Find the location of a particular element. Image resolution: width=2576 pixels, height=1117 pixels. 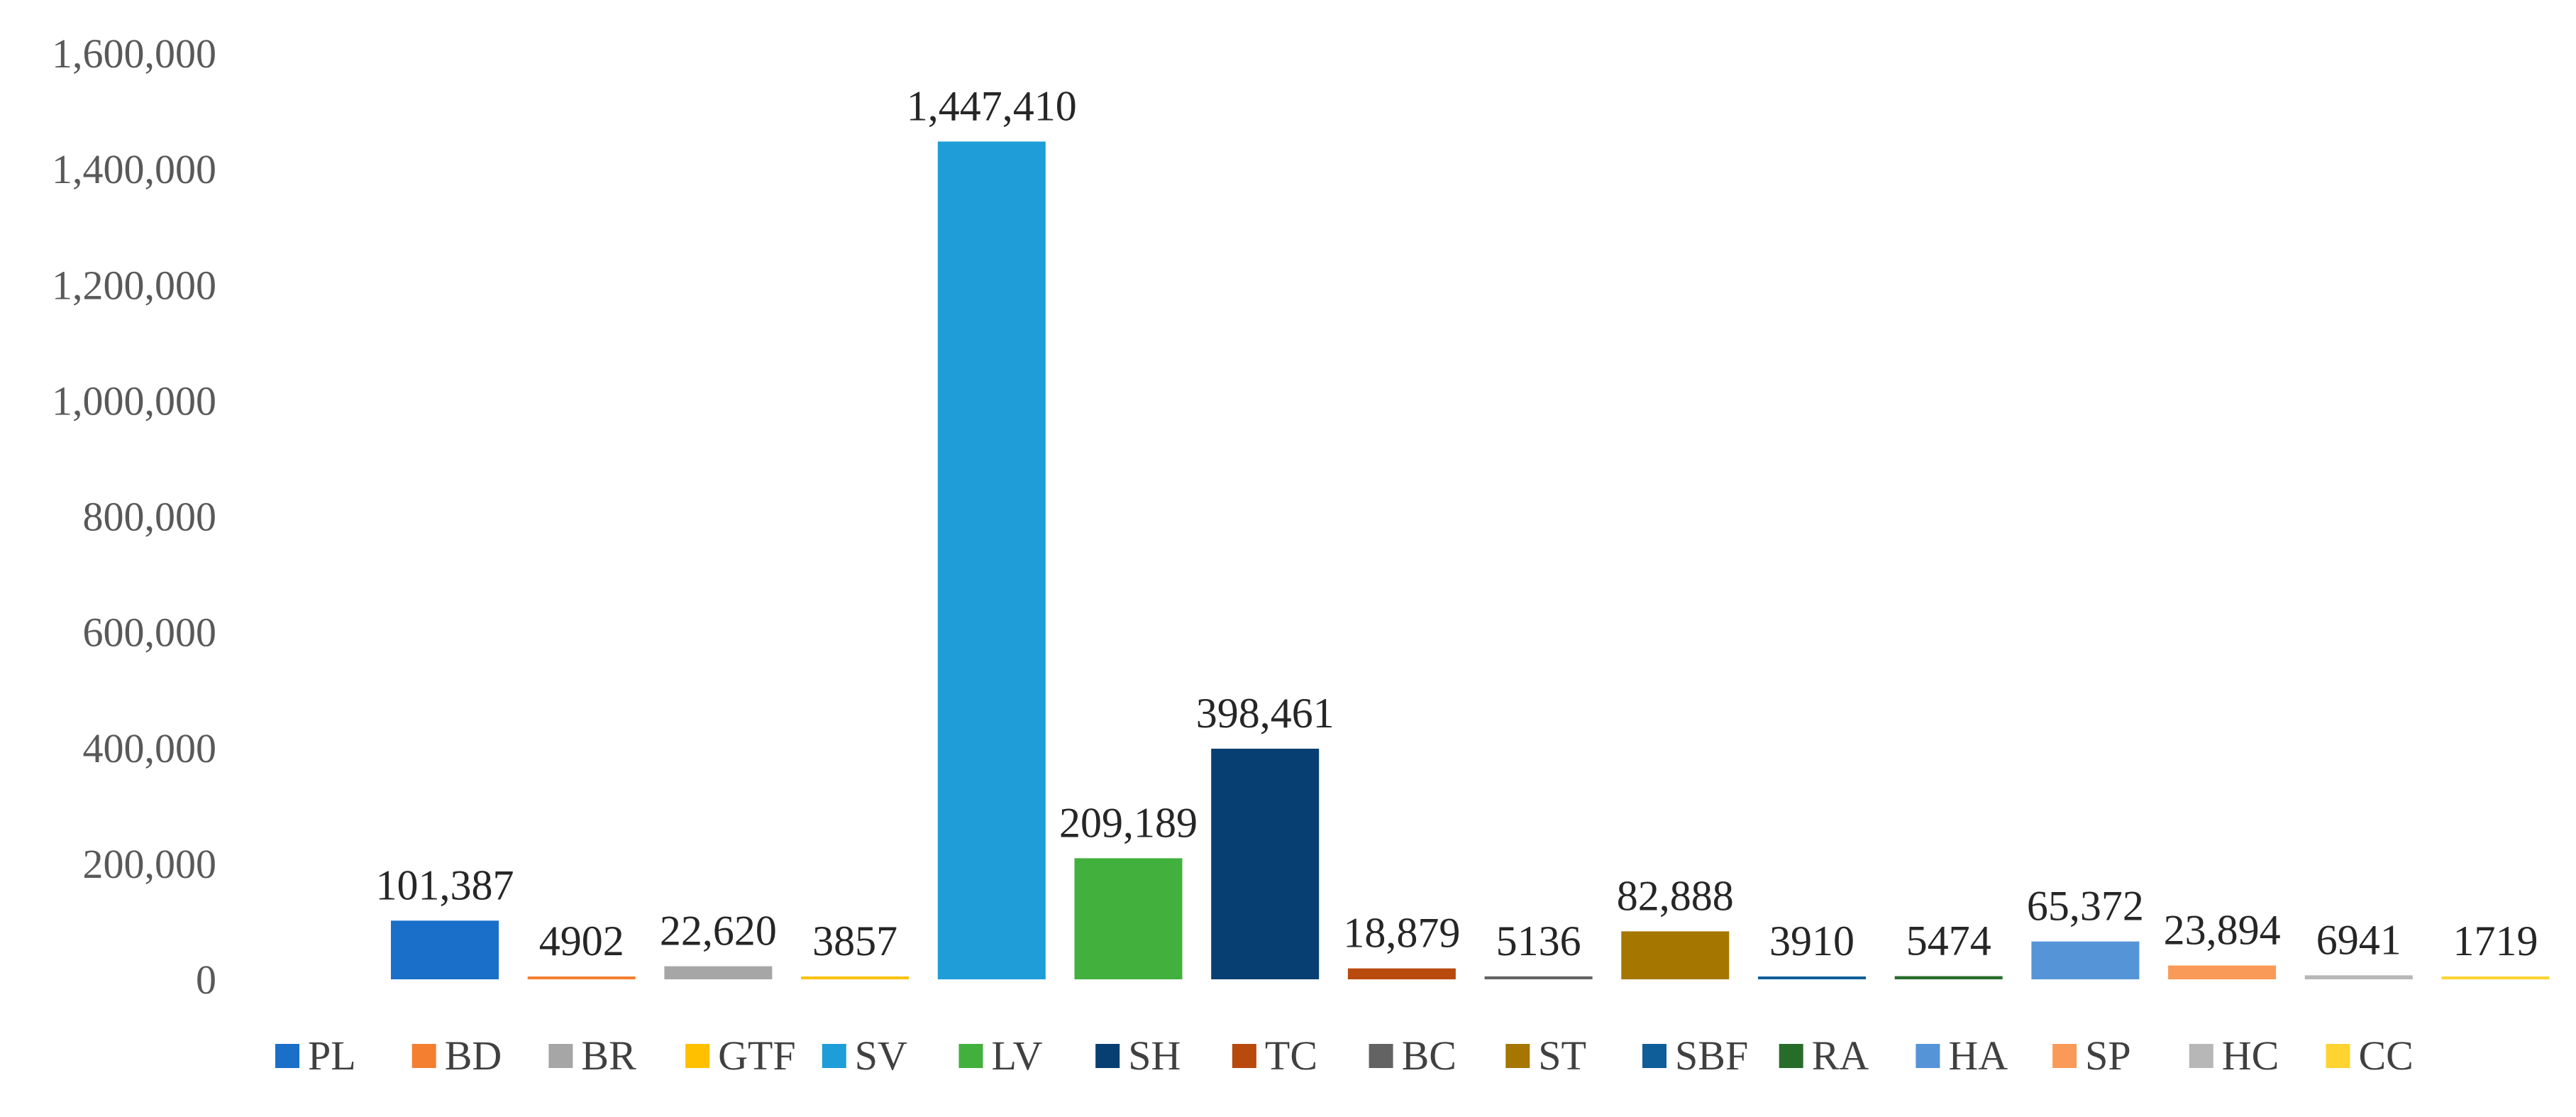

legend-label: SP is located at coordinates (2108, 1056).